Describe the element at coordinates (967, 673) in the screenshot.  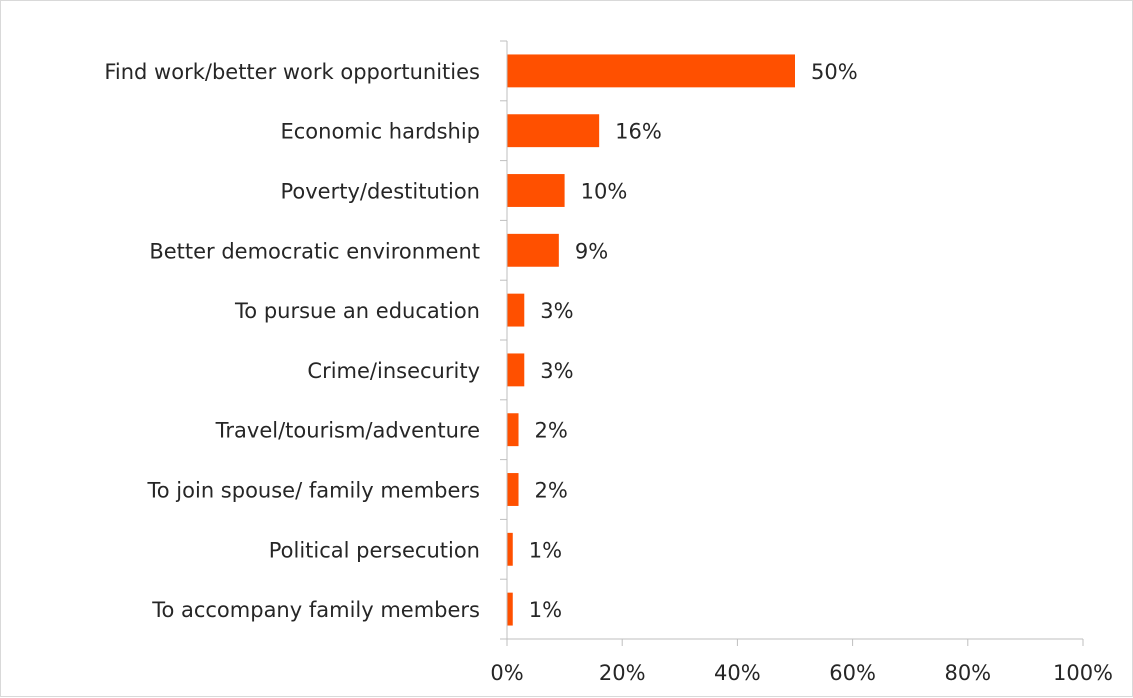
I see `x-tick-label-4: 80%` at that location.